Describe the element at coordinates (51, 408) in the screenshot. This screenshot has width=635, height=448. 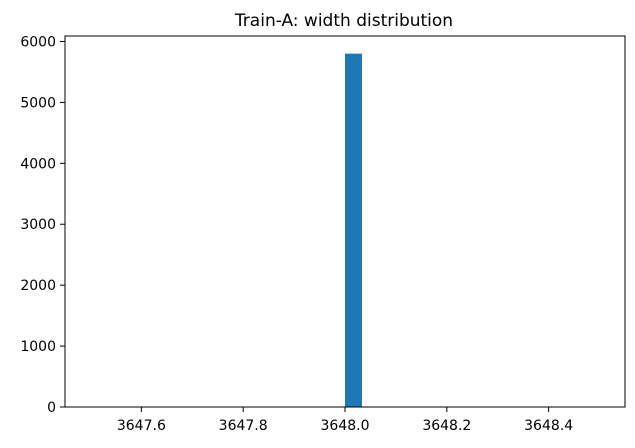
I see `y-tick-label: 0` at that location.